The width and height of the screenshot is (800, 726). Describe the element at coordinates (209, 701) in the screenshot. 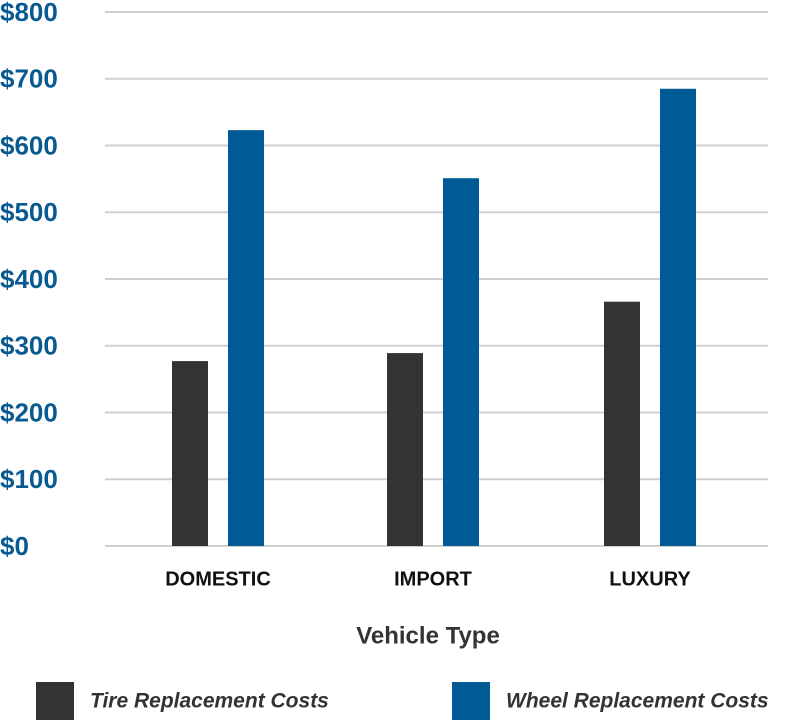

I see `legend-label: Tire Replacement Costs` at that location.